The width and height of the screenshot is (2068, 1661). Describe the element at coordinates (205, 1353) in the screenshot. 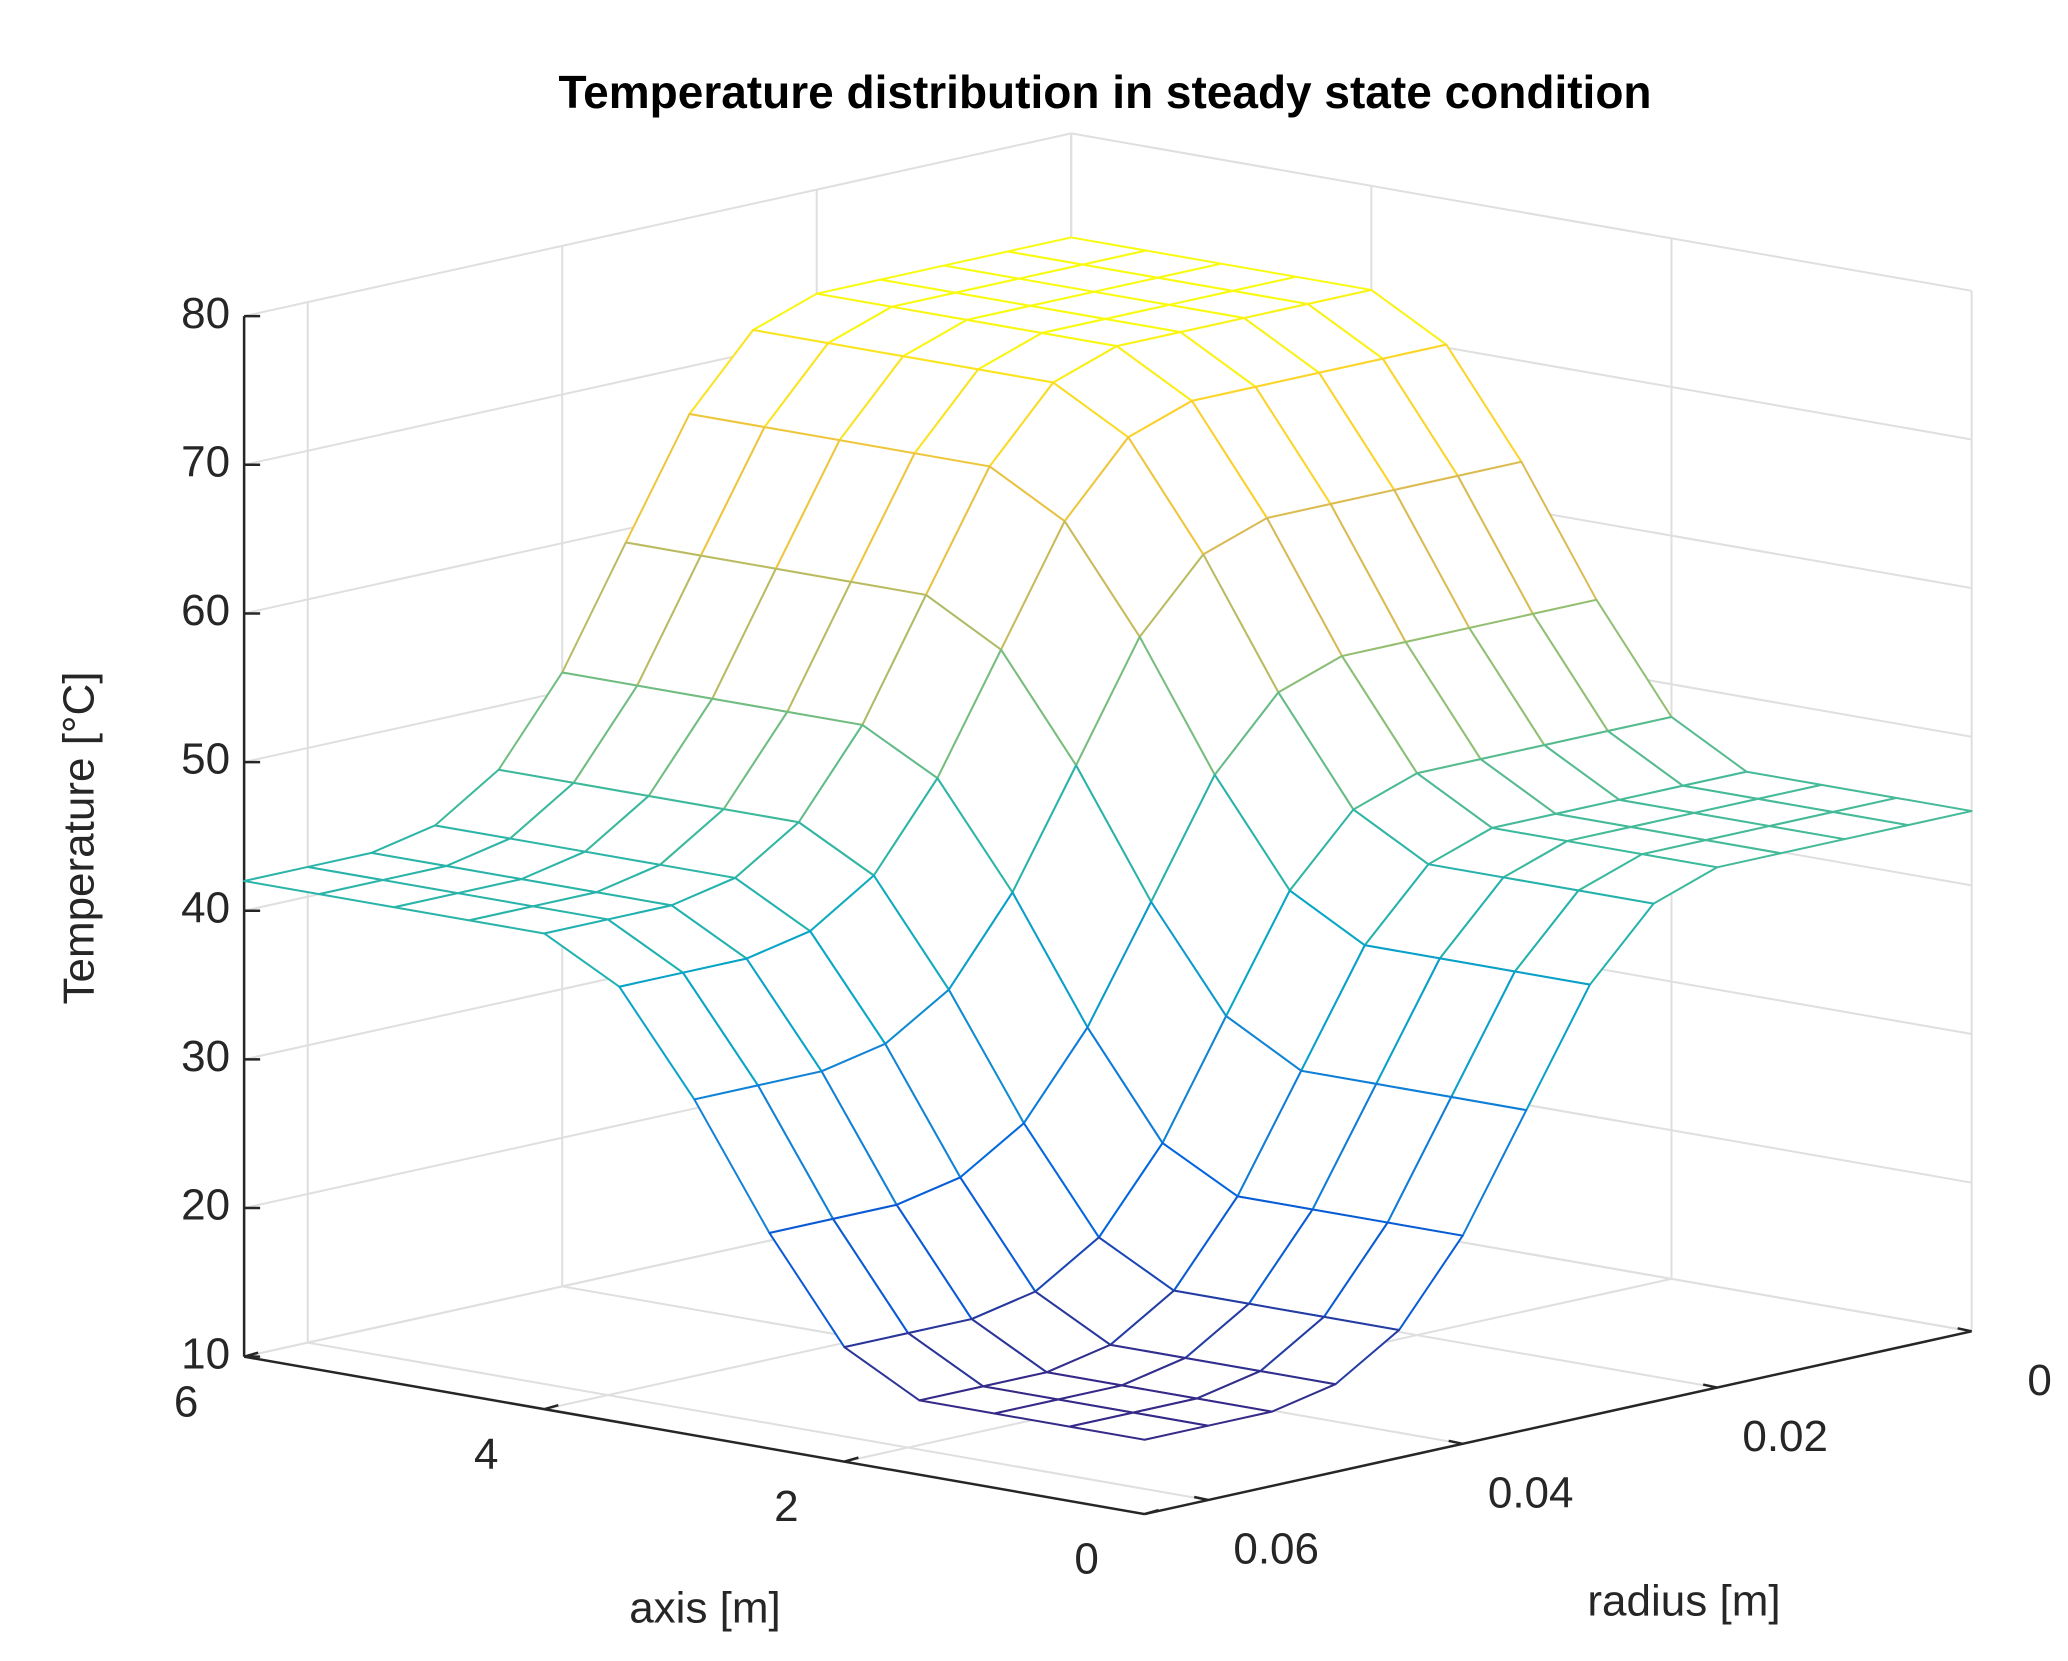

I see `z-tick-label: 10` at that location.